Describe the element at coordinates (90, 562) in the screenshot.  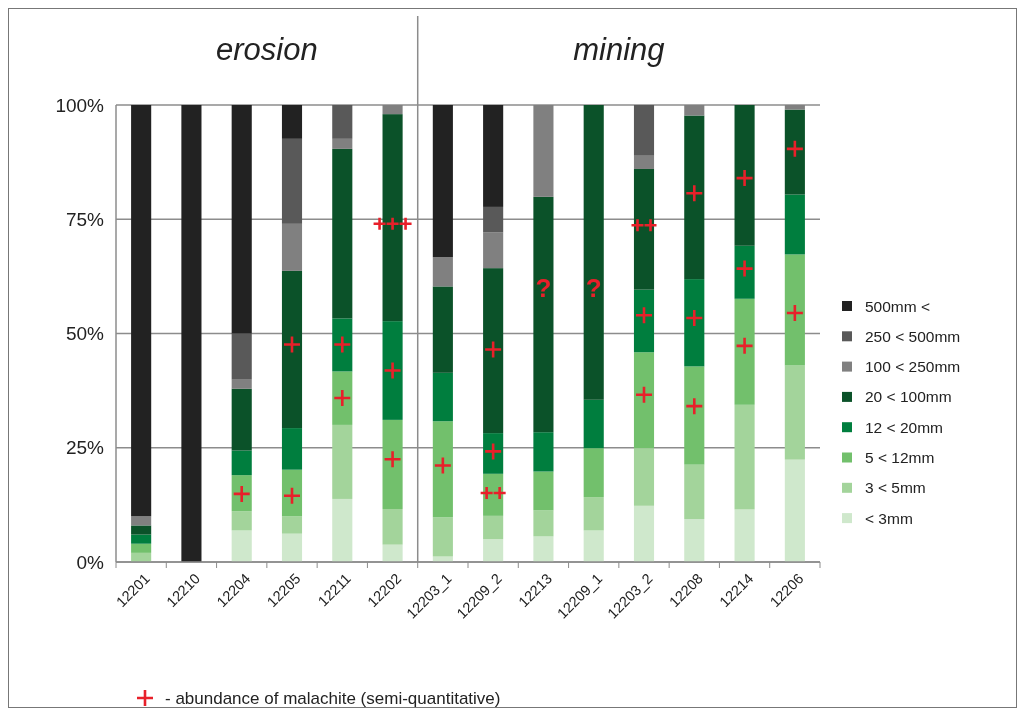
I see `y-tick-label: 0%` at that location.